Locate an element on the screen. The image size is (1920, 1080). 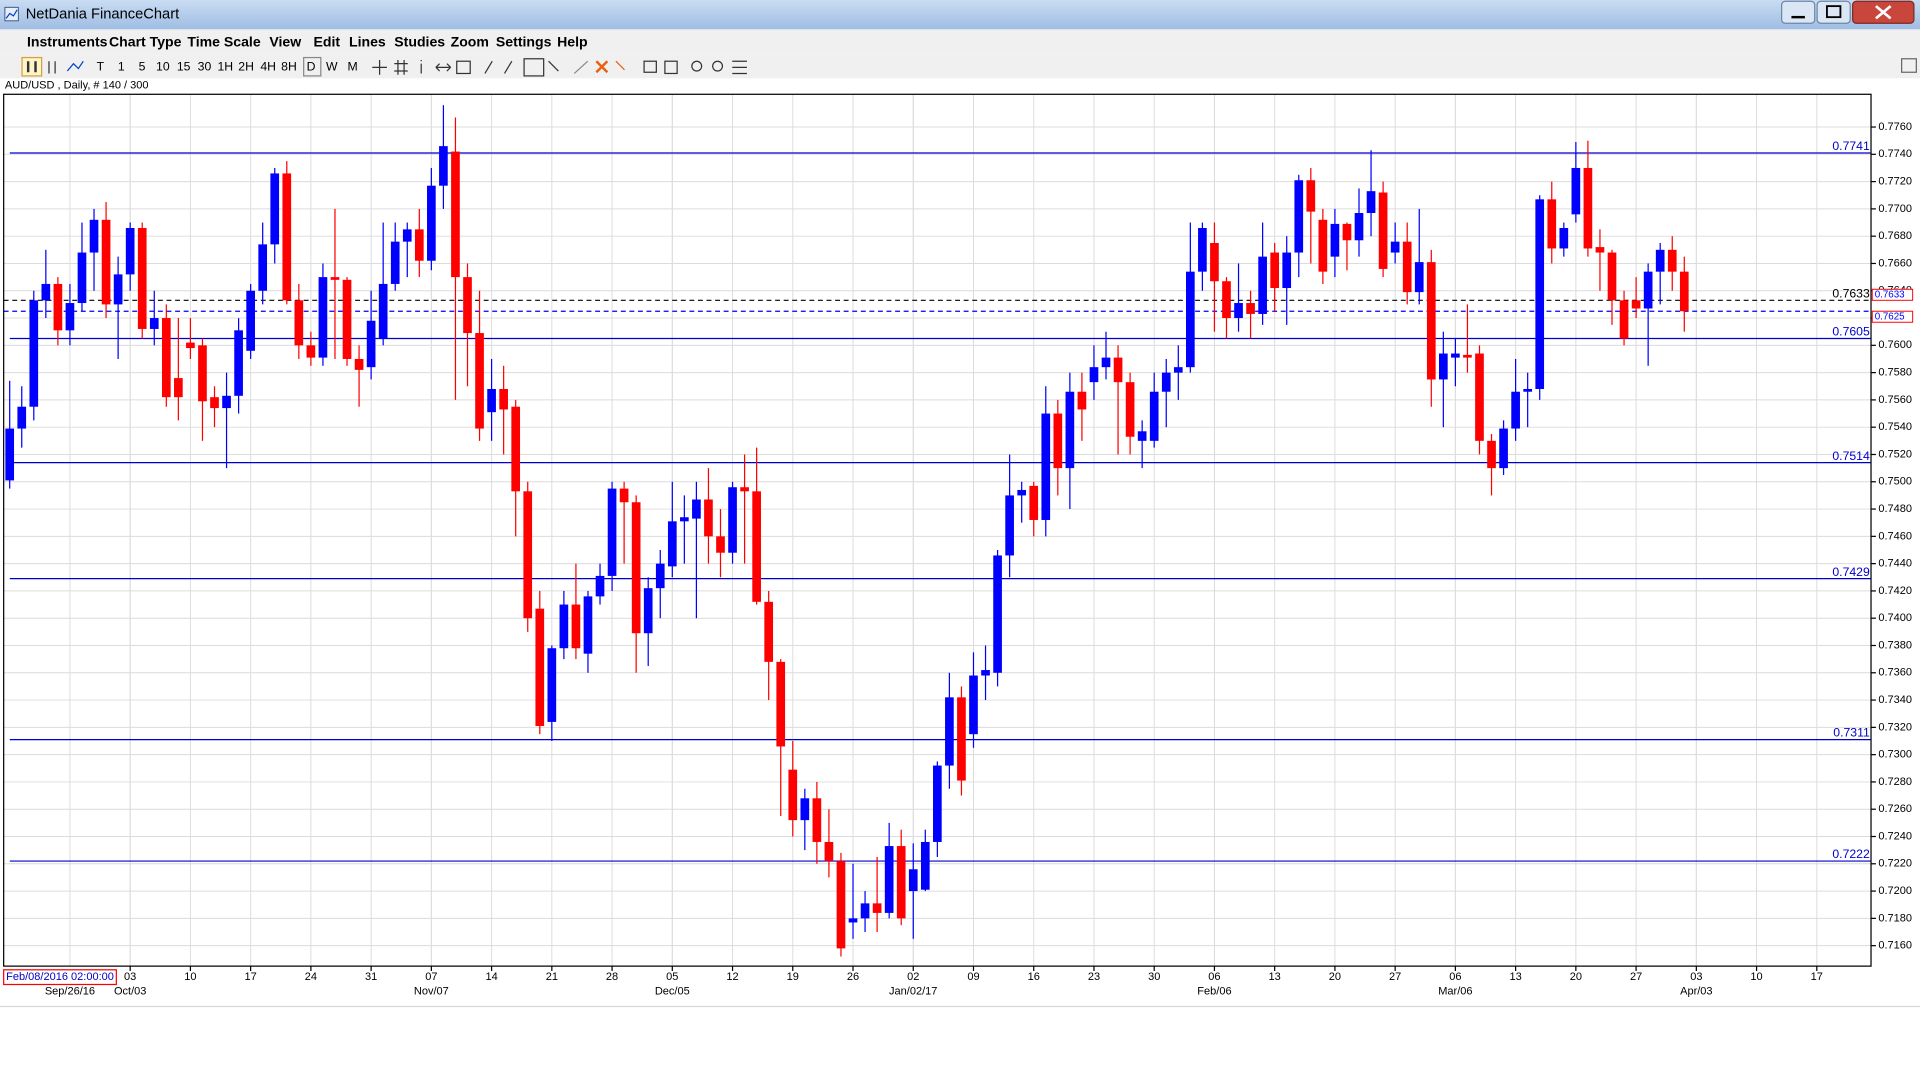
period-button: 8H is located at coordinates (289, 67).